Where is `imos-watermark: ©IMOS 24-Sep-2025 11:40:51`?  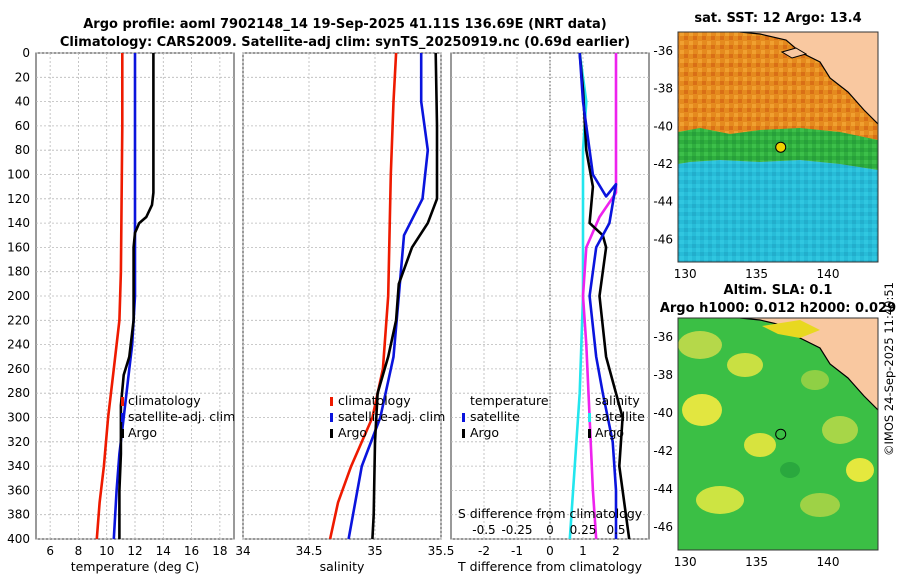
imos-watermark: ©IMOS 24-Sep-2025 11:40:51 is located at coordinates (889, 369).